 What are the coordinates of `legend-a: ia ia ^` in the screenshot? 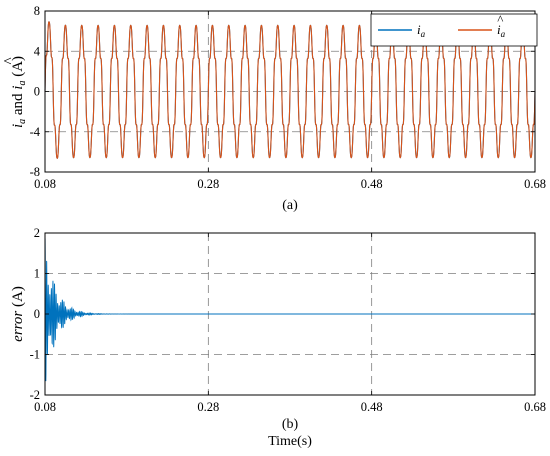 It's located at (454, 29).